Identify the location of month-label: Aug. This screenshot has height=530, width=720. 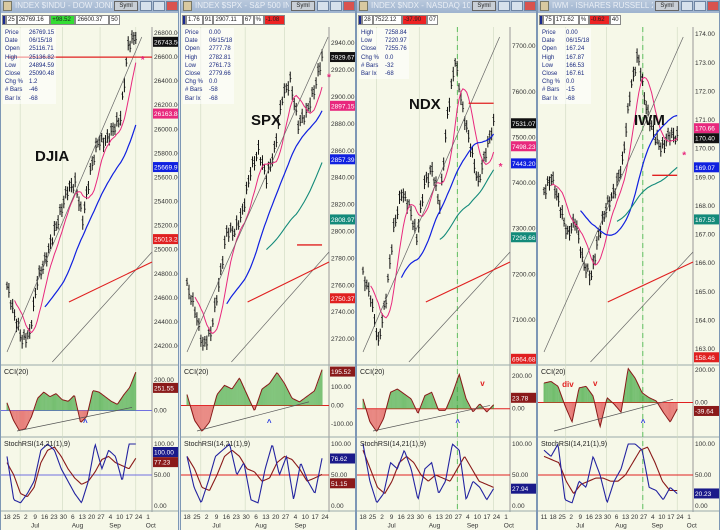
(435, 526).